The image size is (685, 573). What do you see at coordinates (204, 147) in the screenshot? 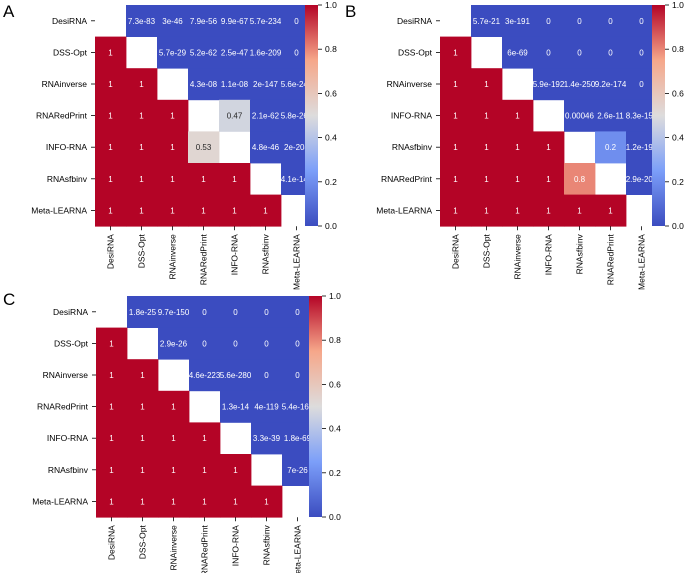
I see `cell-value-label: 0.53` at bounding box center [204, 147].